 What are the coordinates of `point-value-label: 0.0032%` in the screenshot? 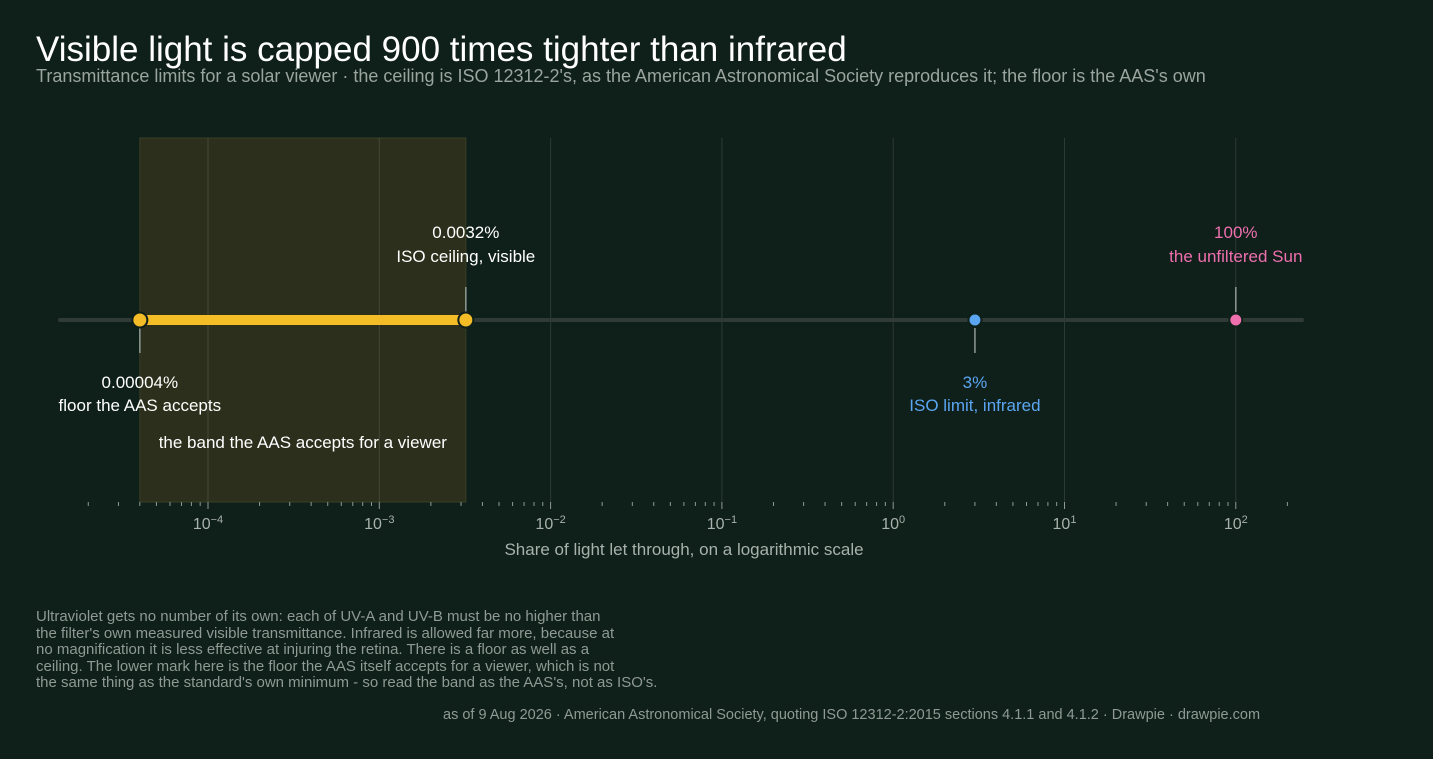 It's located at (465, 232).